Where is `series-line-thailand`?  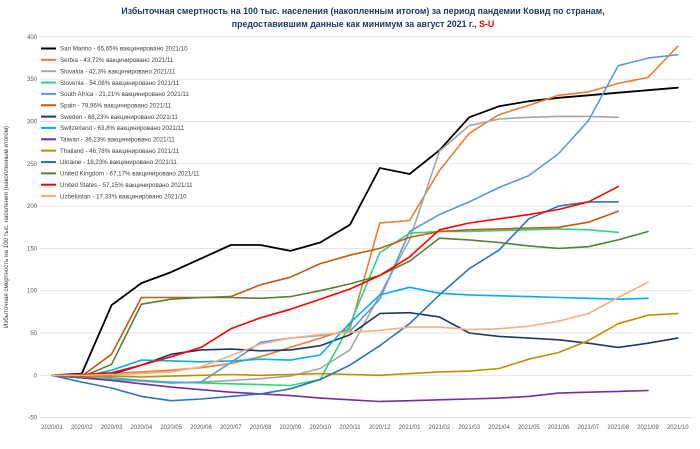
series-line-thailand is located at coordinates (365, 345).